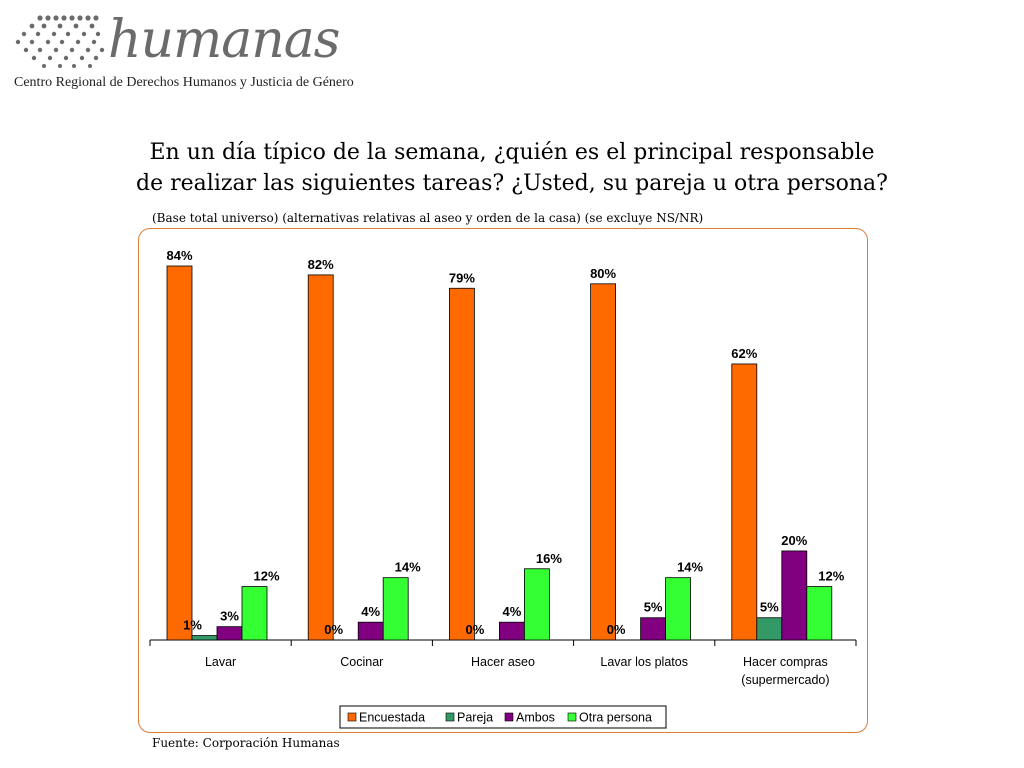 This screenshot has height=768, width=1024. I want to click on data-label: 80%, so click(603, 273).